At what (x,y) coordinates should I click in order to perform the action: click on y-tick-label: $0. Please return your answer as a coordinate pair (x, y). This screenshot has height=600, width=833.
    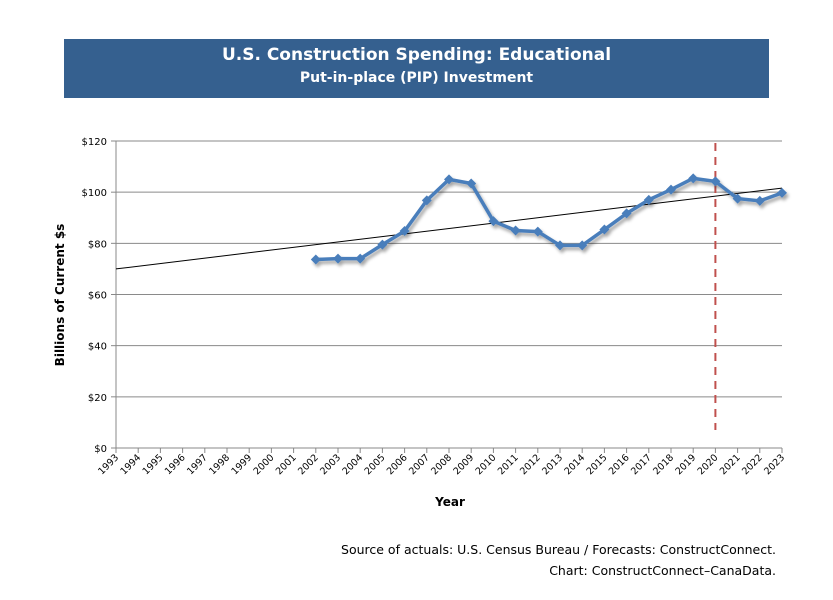
    Looking at the image, I should click on (100, 449).